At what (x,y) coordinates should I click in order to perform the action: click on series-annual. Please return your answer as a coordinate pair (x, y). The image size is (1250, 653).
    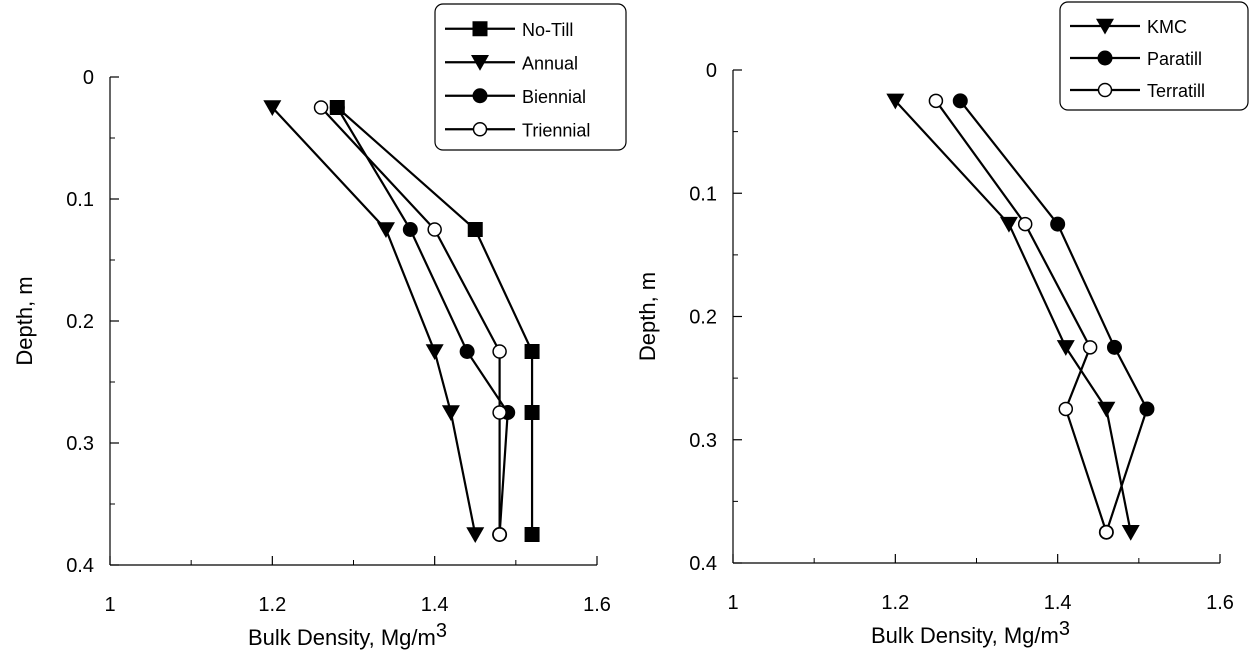
    Looking at the image, I should click on (374, 322).